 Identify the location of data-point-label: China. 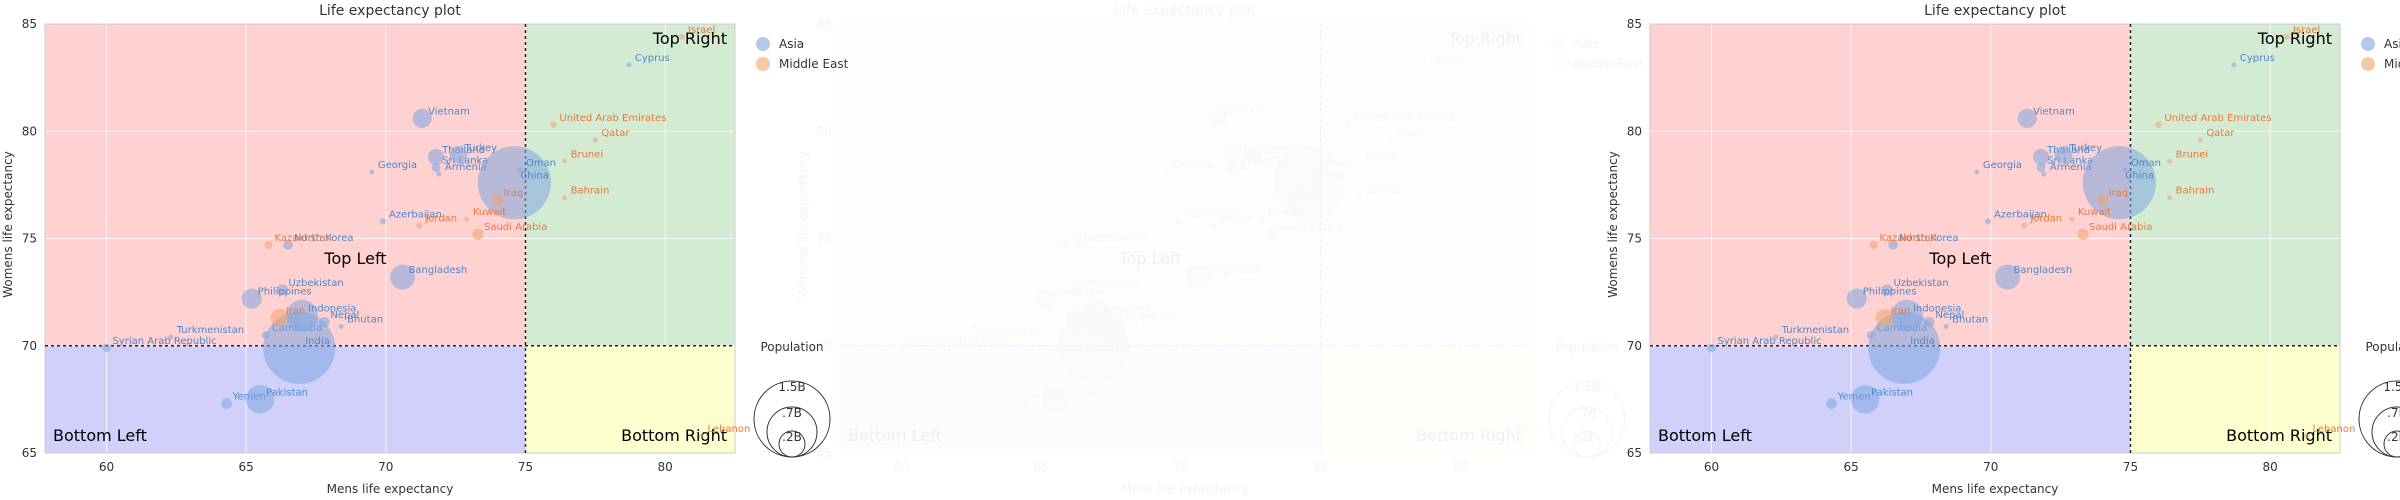
(534, 176).